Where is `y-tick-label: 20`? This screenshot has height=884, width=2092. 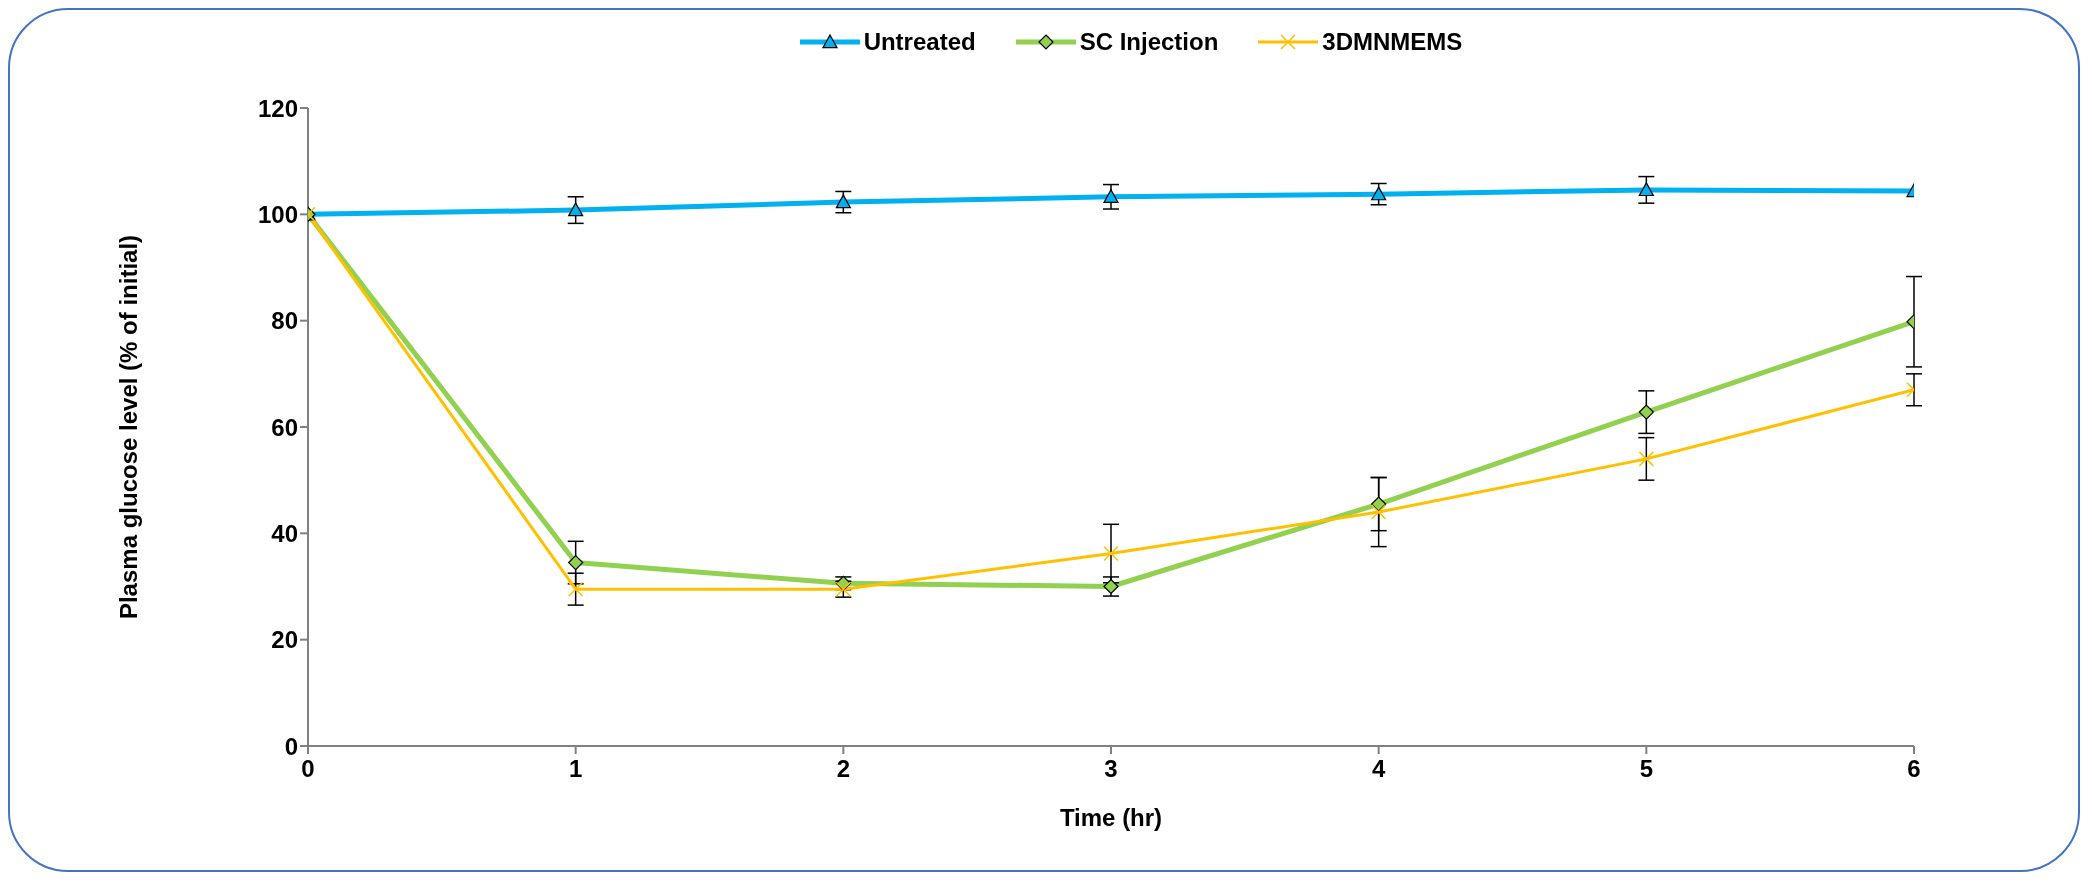 y-tick-label: 20 is located at coordinates (284, 640).